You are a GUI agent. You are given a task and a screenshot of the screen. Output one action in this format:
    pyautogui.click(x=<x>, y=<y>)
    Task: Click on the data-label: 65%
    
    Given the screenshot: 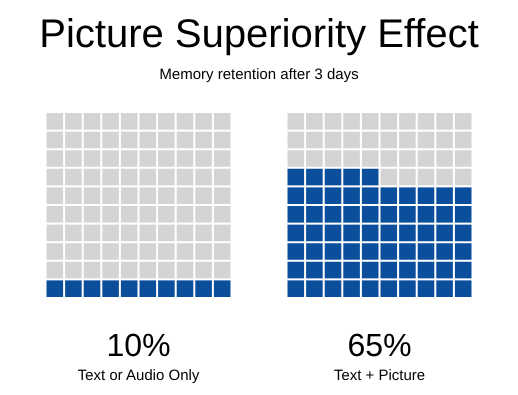 What is the action you would take?
    pyautogui.click(x=379, y=345)
    